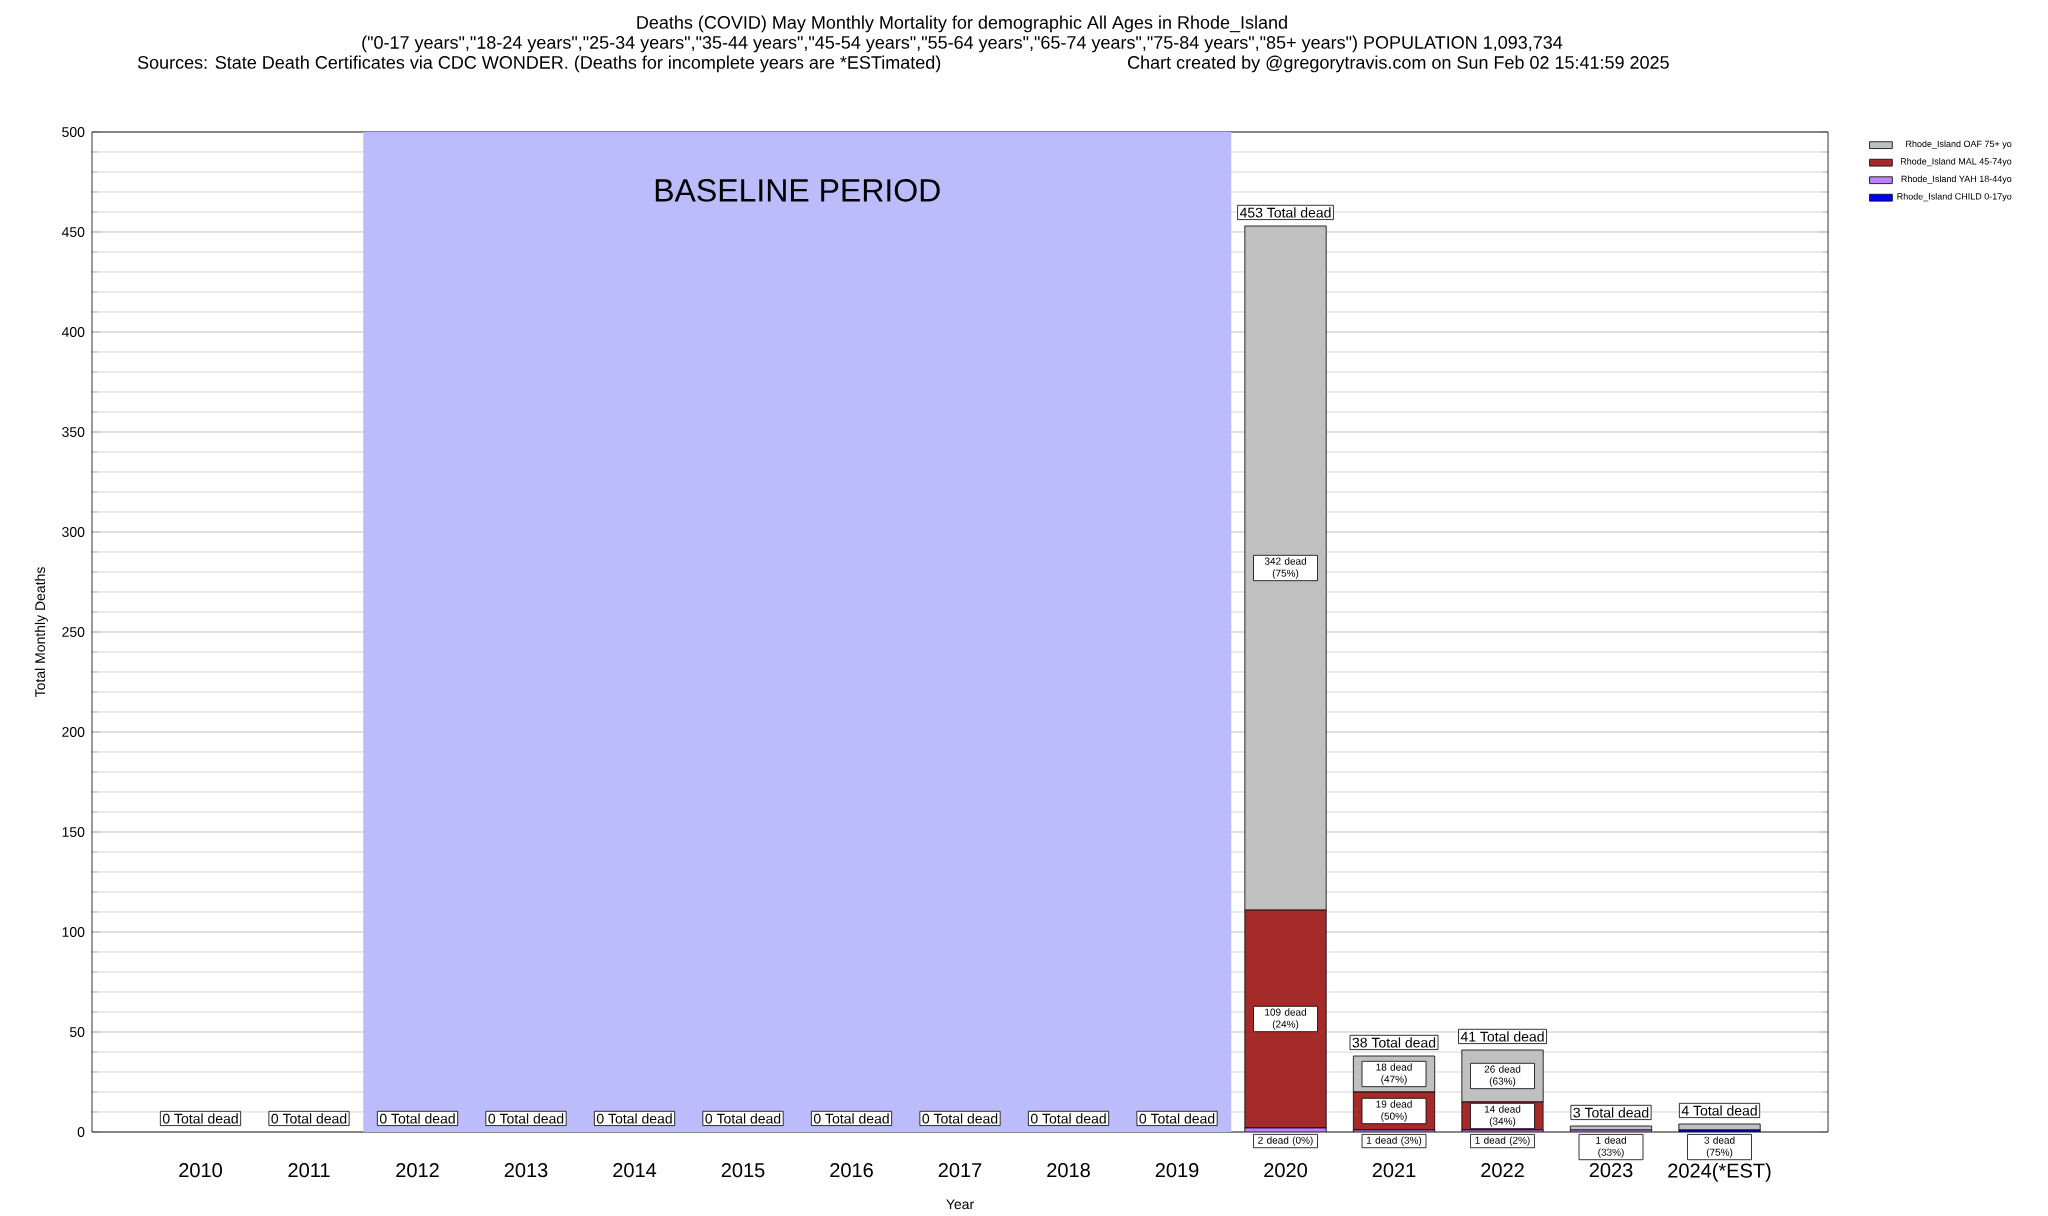 Image resolution: width=2048 pixels, height=1216 pixels. What do you see at coordinates (1394, 1170) in the screenshot?
I see `x-tick-label: 2021` at bounding box center [1394, 1170].